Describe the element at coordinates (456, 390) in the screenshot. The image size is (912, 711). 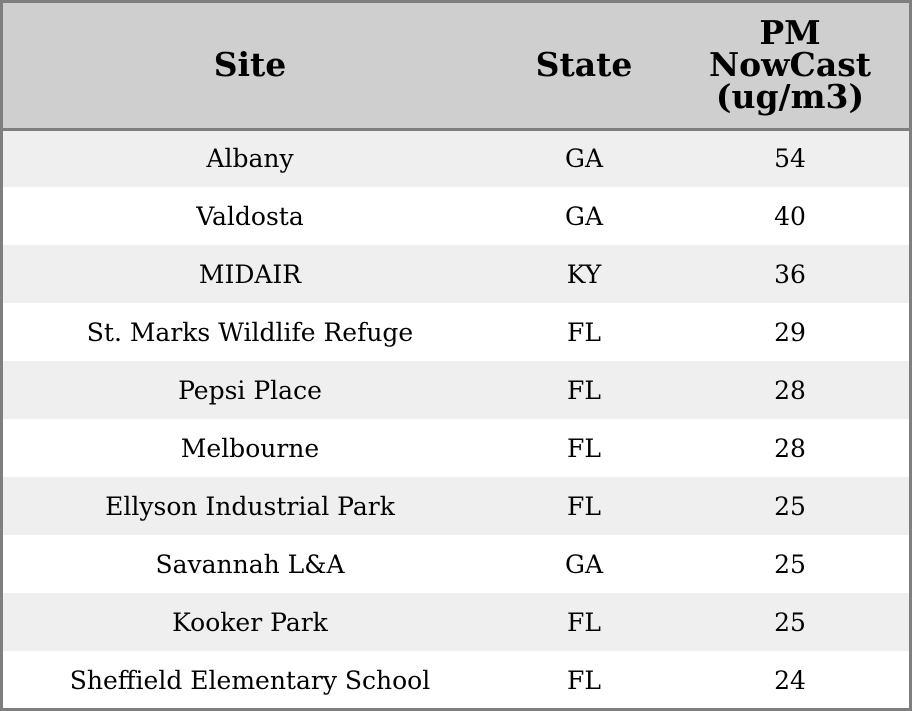
I see `table-row: Pepsi Place FL 28` at that location.